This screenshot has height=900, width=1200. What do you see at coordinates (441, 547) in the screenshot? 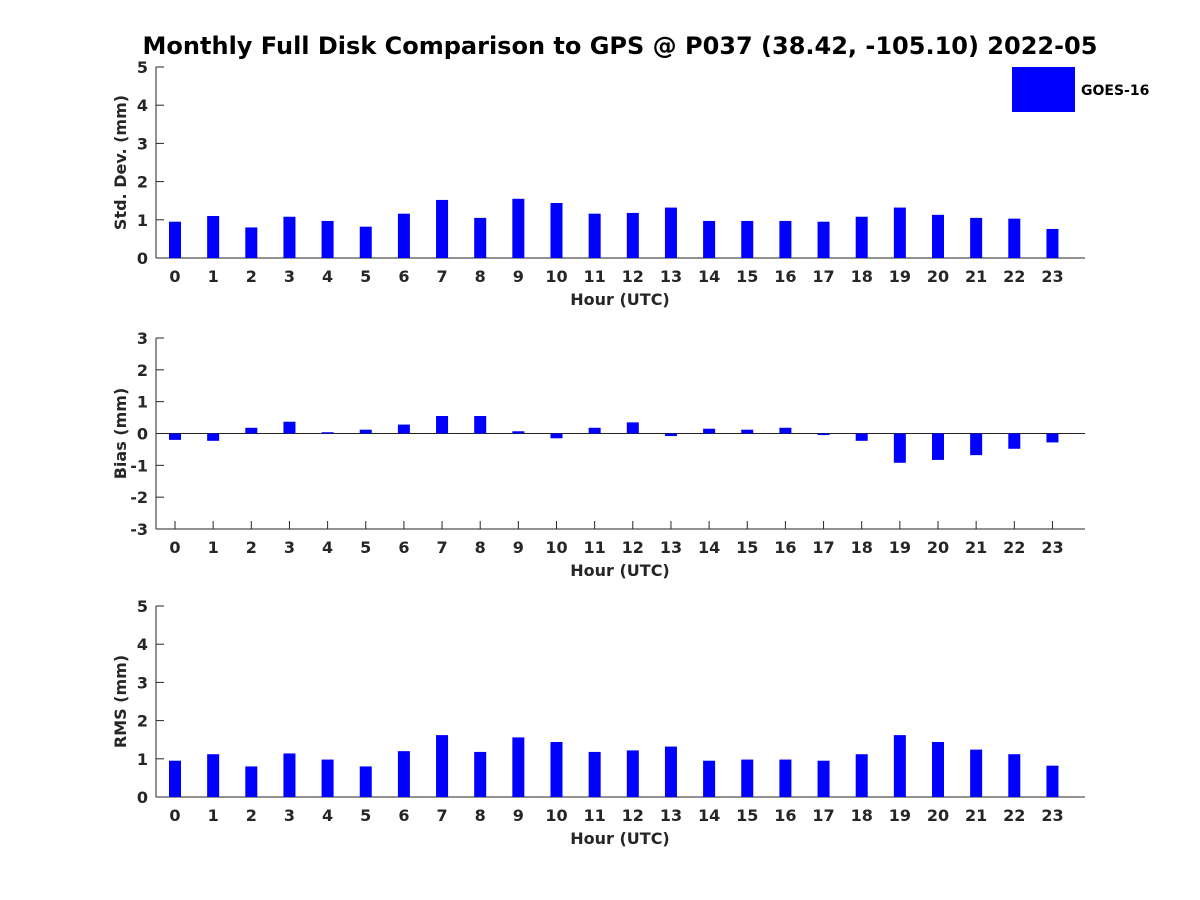
I see `x-tick-label: 7` at bounding box center [441, 547].